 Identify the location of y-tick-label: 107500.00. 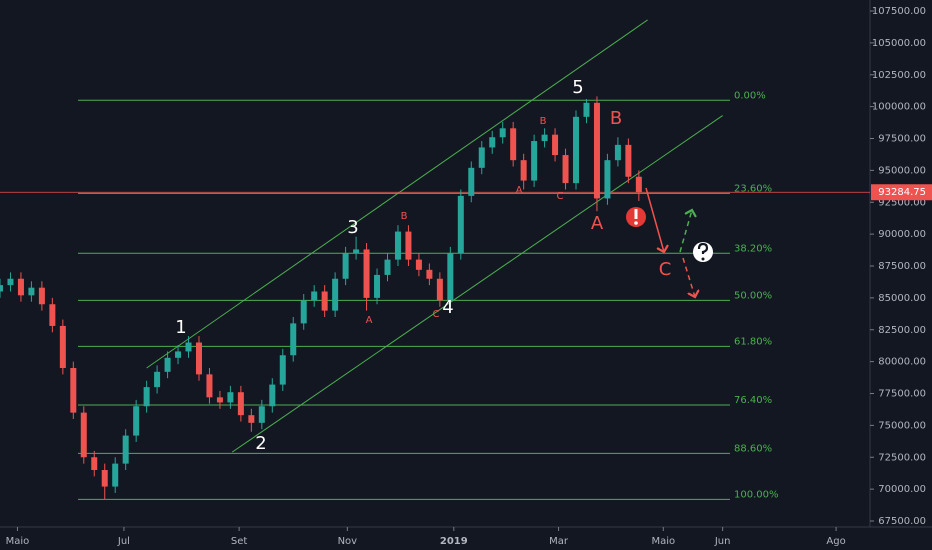
(899, 11).